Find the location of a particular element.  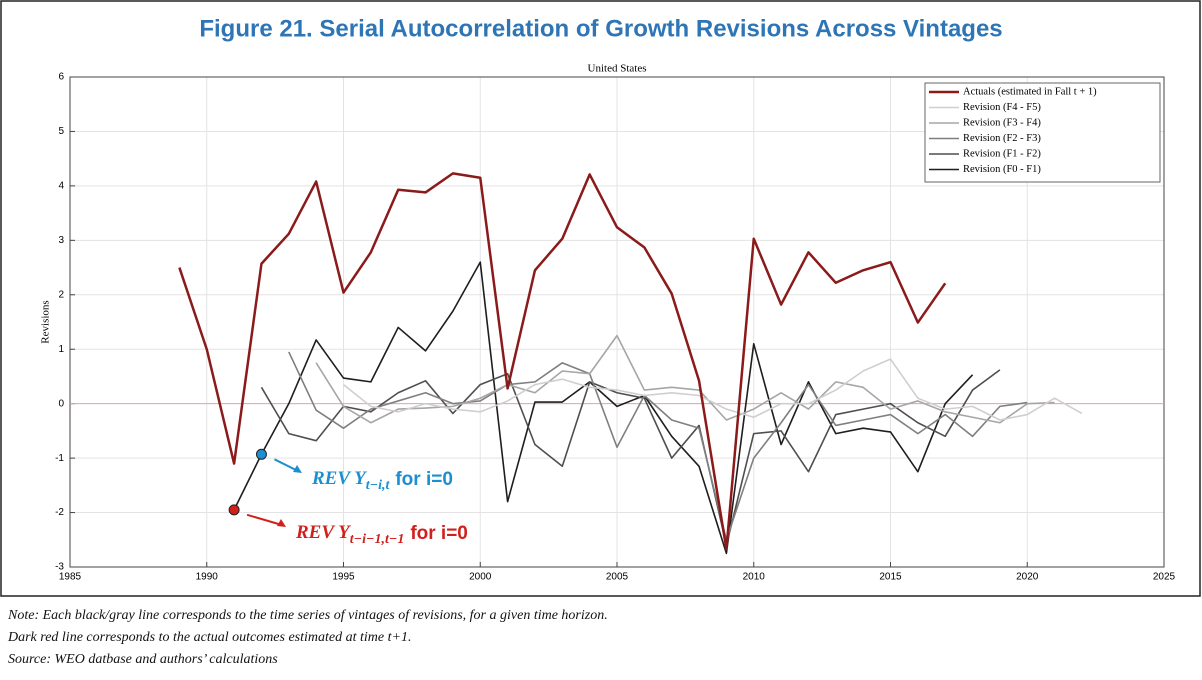

y-tick-label: -2 is located at coordinates (59, 512).